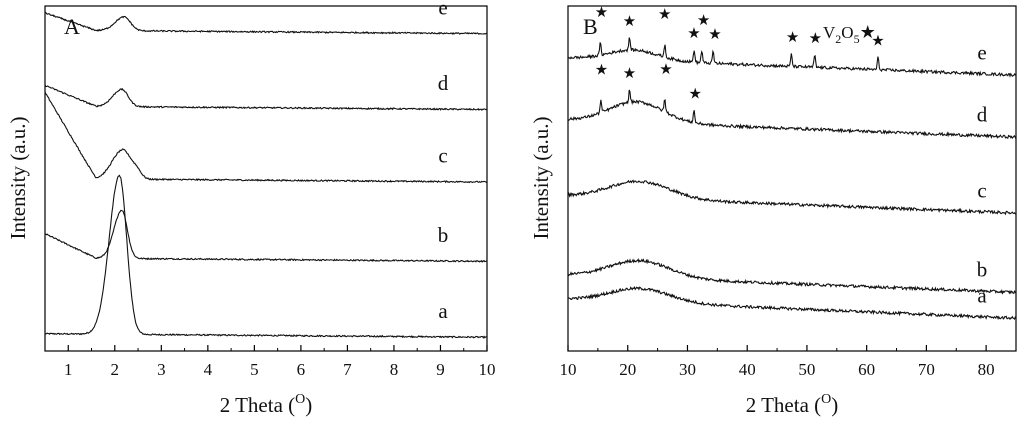 The width and height of the screenshot is (1024, 424). I want to click on b-tick-label-80: 80, so click(986, 369).